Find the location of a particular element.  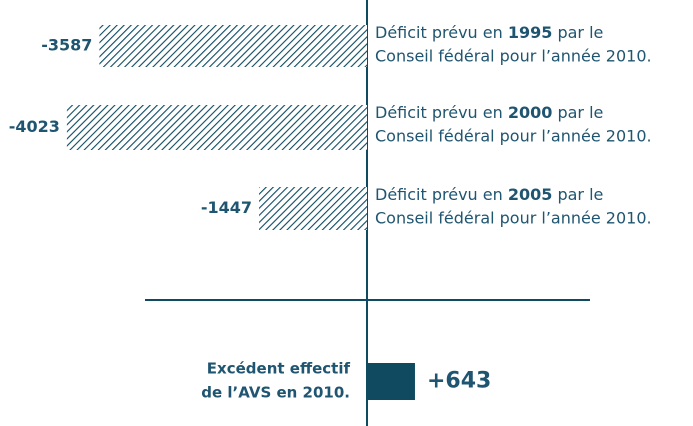

value-label: +643 is located at coordinates (459, 381).